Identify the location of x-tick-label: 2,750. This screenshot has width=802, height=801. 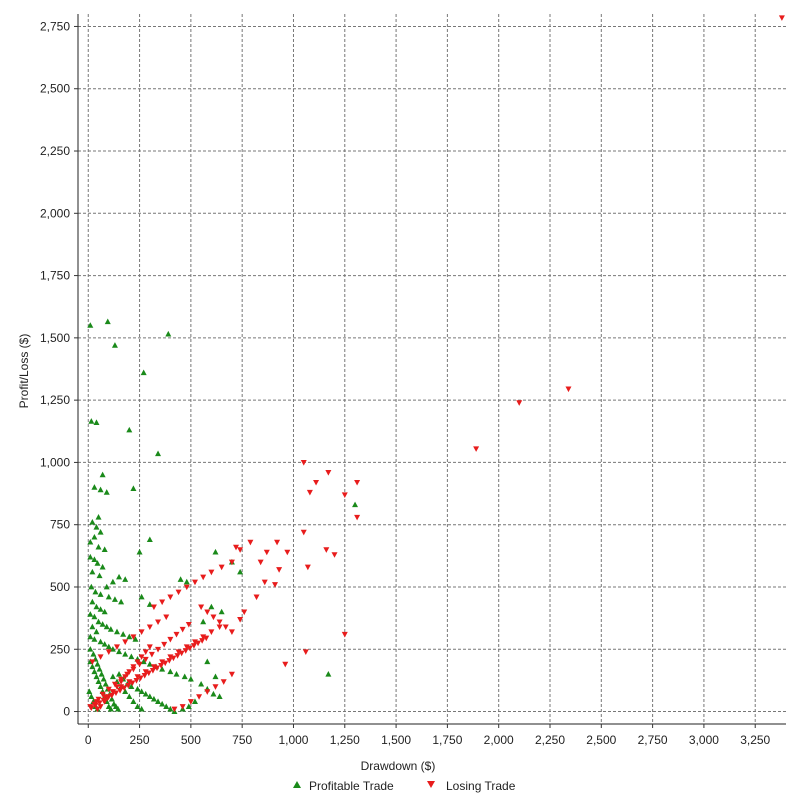
(653, 740).